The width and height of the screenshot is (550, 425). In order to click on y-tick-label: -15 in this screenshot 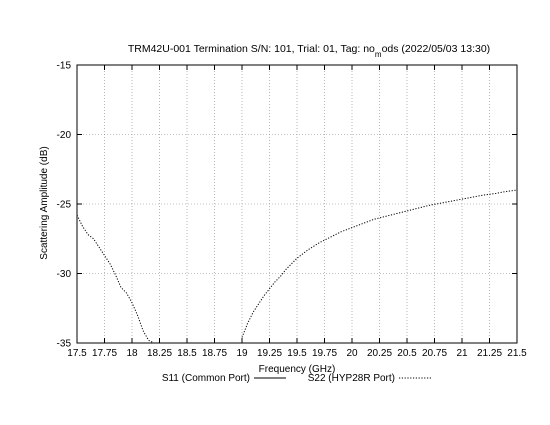, I will do `click(64, 66)`.